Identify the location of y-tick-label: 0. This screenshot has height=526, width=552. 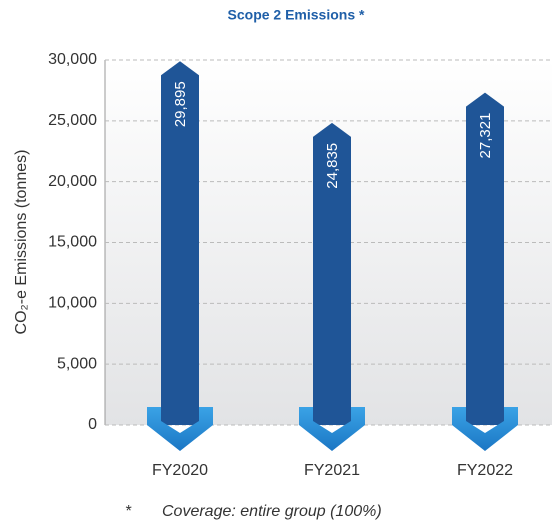
(92, 424).